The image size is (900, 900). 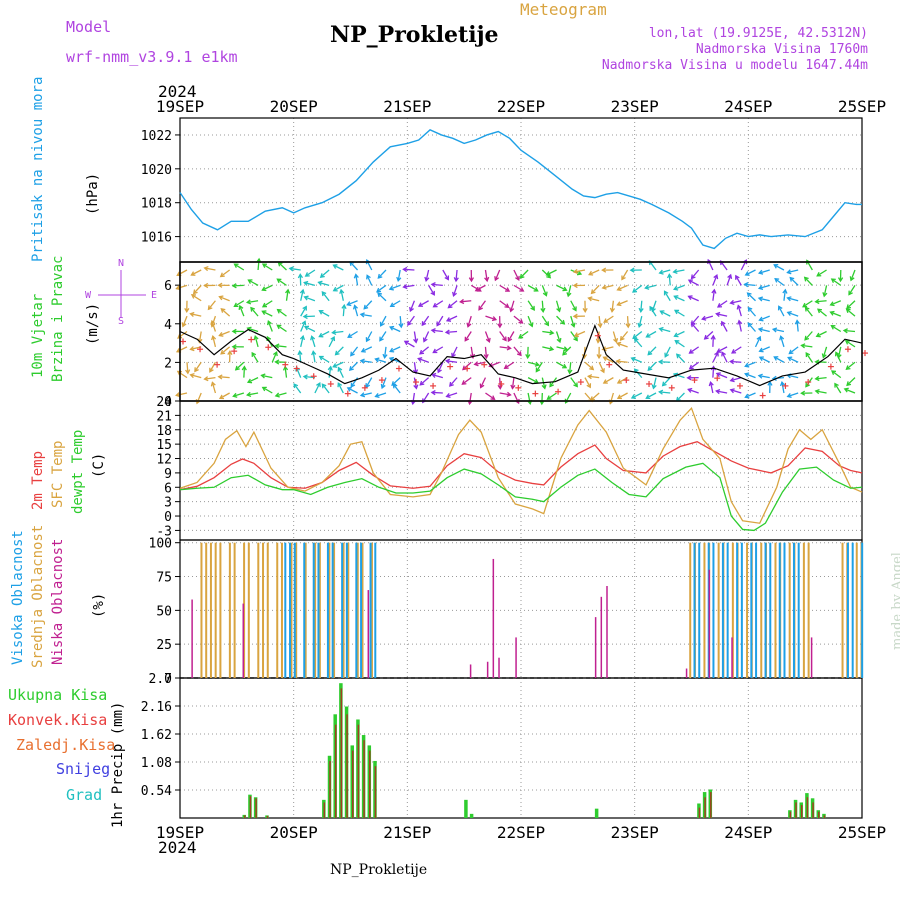 I want to click on y-tick-label: 0.54, so click(x=156, y=791).